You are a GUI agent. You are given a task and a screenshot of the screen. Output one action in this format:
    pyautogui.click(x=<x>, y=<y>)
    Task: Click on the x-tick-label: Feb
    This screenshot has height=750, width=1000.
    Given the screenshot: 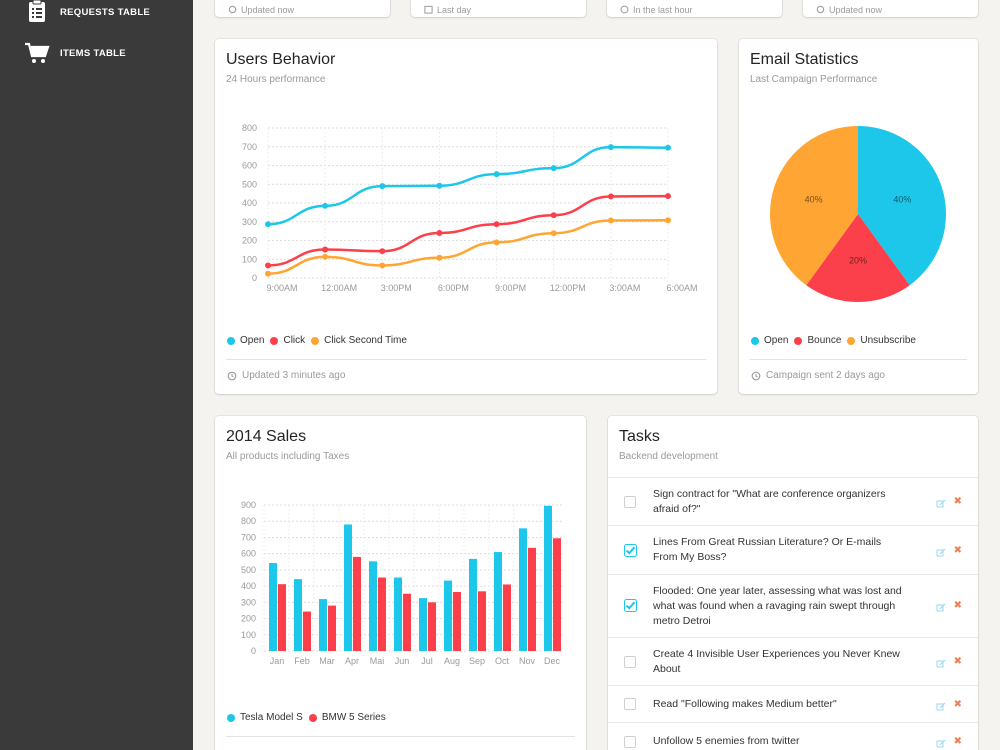 What is the action you would take?
    pyautogui.click(x=302, y=661)
    